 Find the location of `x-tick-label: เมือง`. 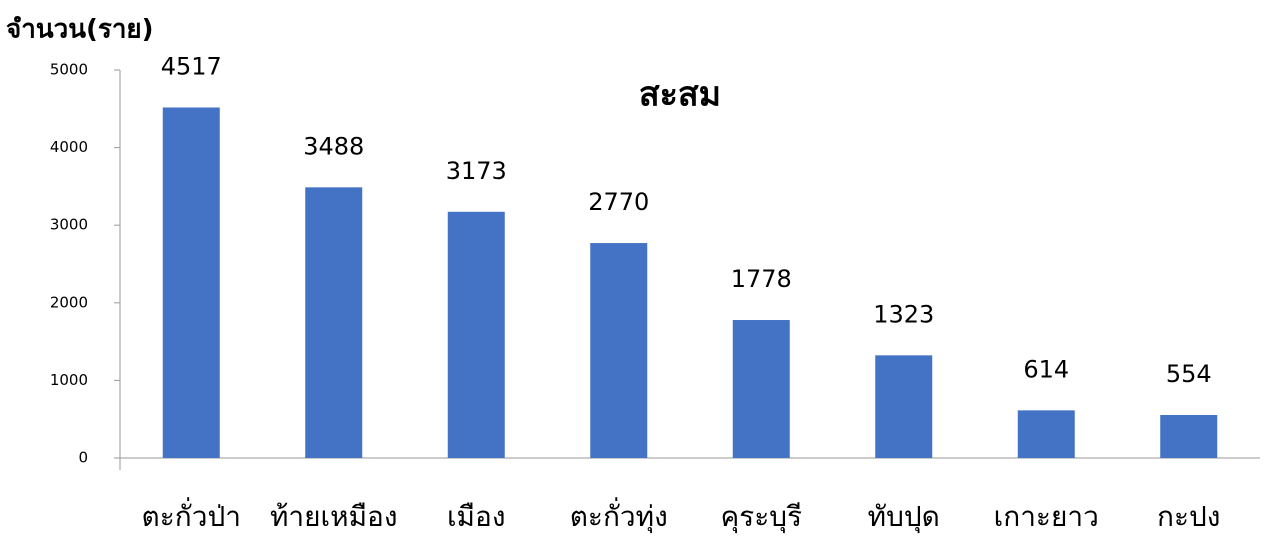

x-tick-label: เมือง is located at coordinates (476, 516).